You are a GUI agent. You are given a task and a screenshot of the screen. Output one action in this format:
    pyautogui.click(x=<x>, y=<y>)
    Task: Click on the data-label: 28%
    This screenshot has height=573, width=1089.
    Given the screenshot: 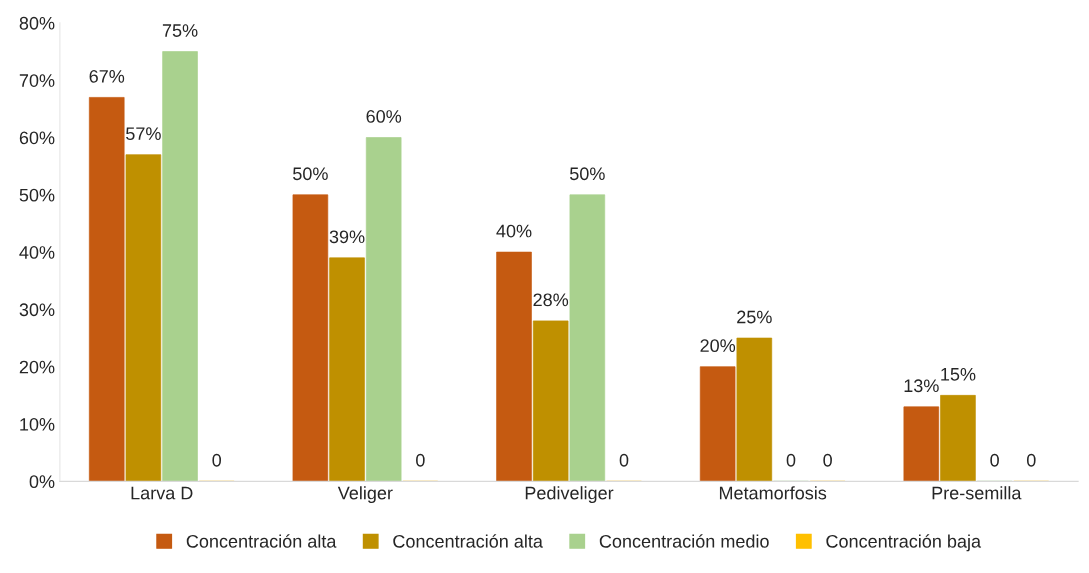 What is the action you would take?
    pyautogui.click(x=551, y=300)
    